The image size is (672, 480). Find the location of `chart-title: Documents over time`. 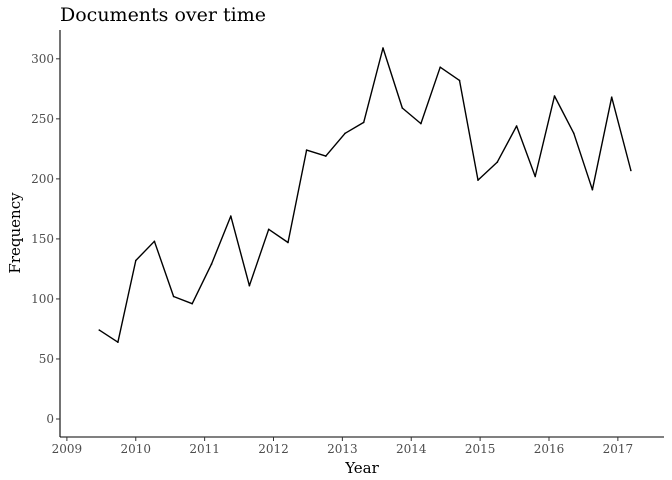

chart-title: Documents over time is located at coordinates (163, 15).